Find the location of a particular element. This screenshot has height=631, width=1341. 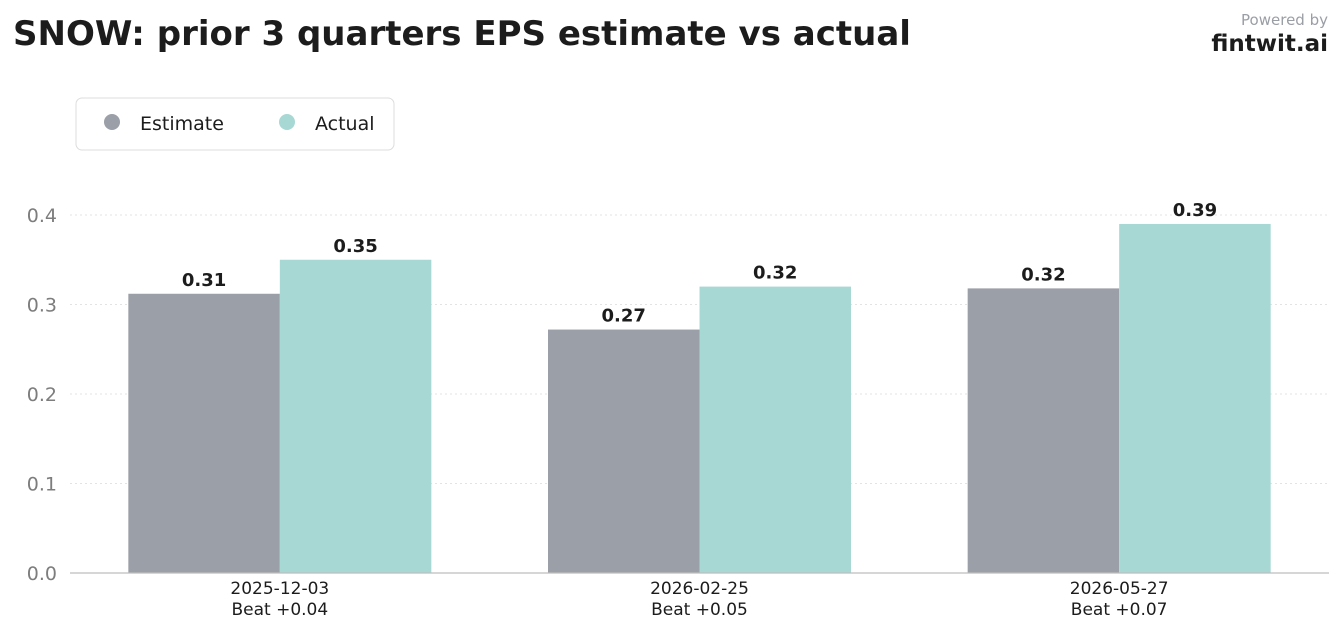

legend-marker-actual is located at coordinates (287, 122).